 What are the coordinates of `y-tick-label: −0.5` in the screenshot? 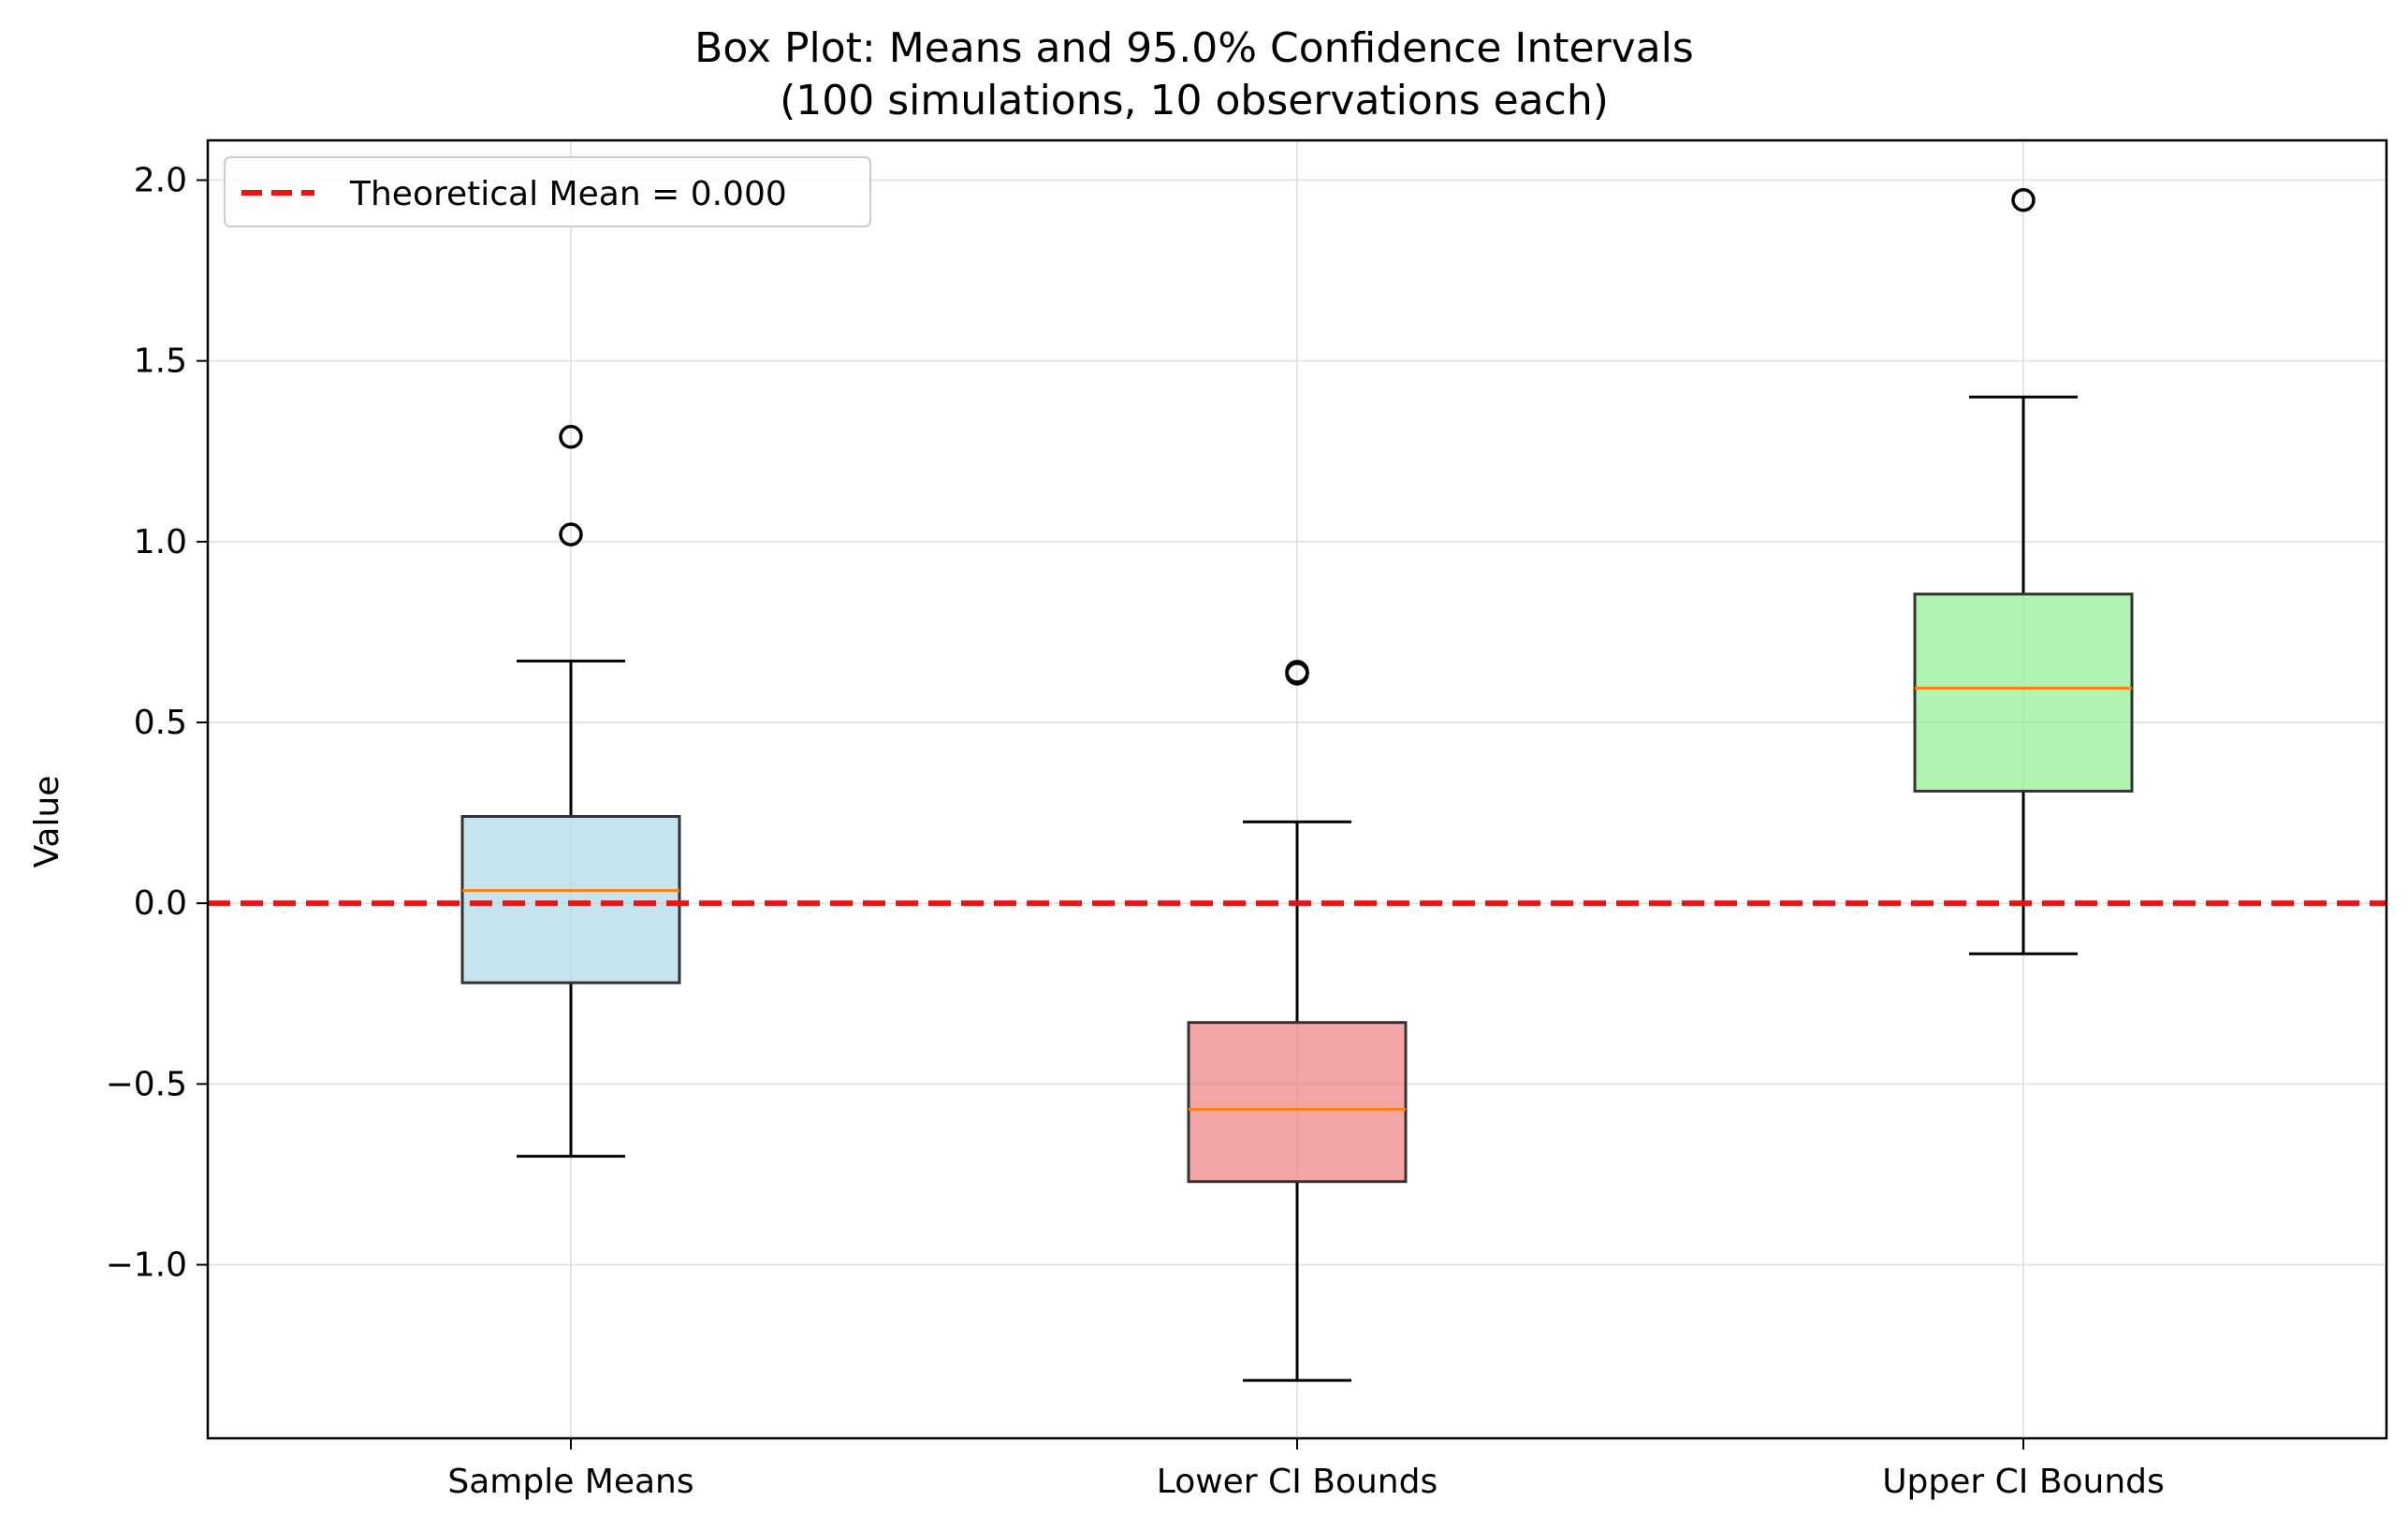 It's located at (146, 1084).